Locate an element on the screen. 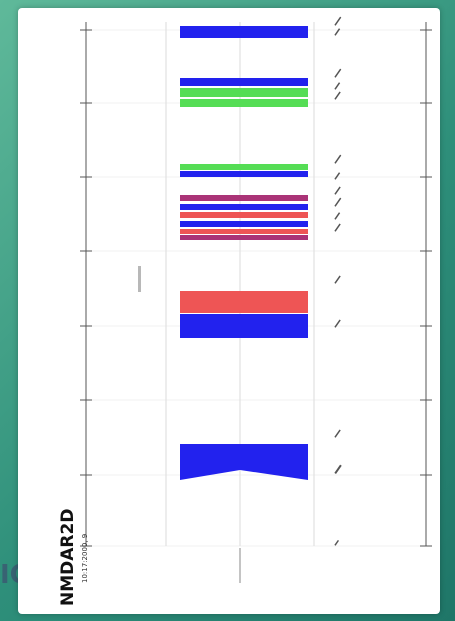  diagram-subtitle: 10:17:2000, 9 is located at coordinates (85, 558).